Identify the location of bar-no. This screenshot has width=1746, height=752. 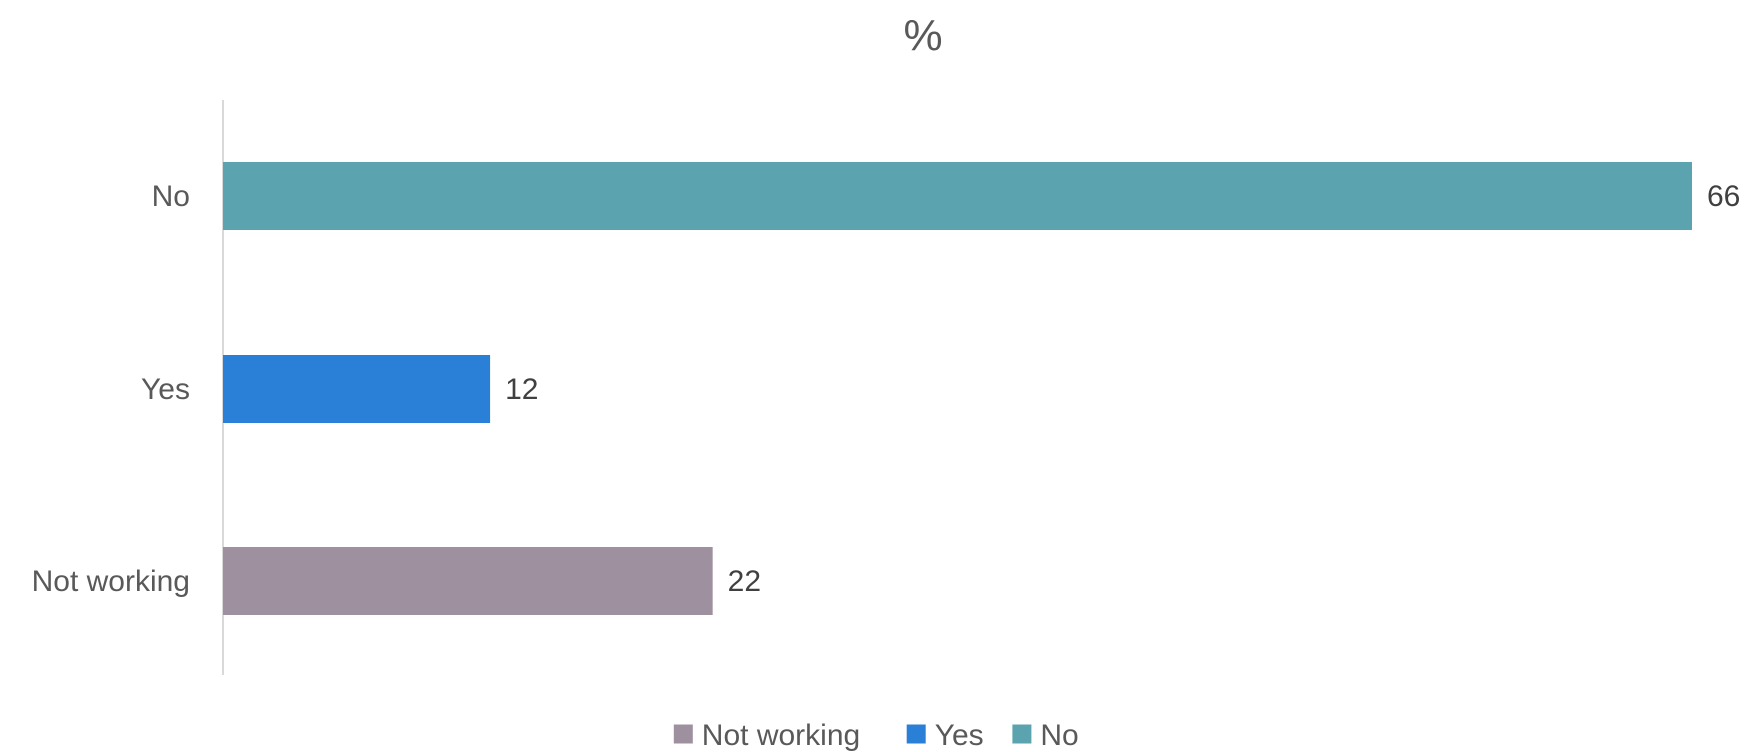
(957, 196).